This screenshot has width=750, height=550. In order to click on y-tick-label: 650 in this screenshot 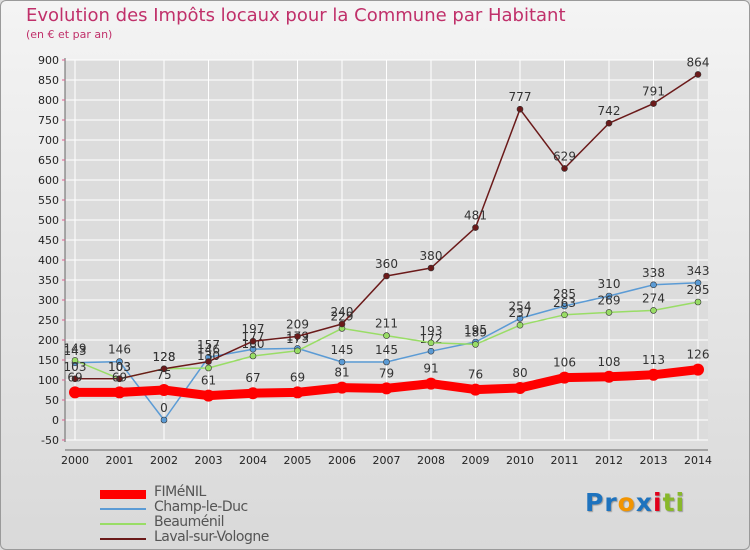, I will do `click(48, 160)`.